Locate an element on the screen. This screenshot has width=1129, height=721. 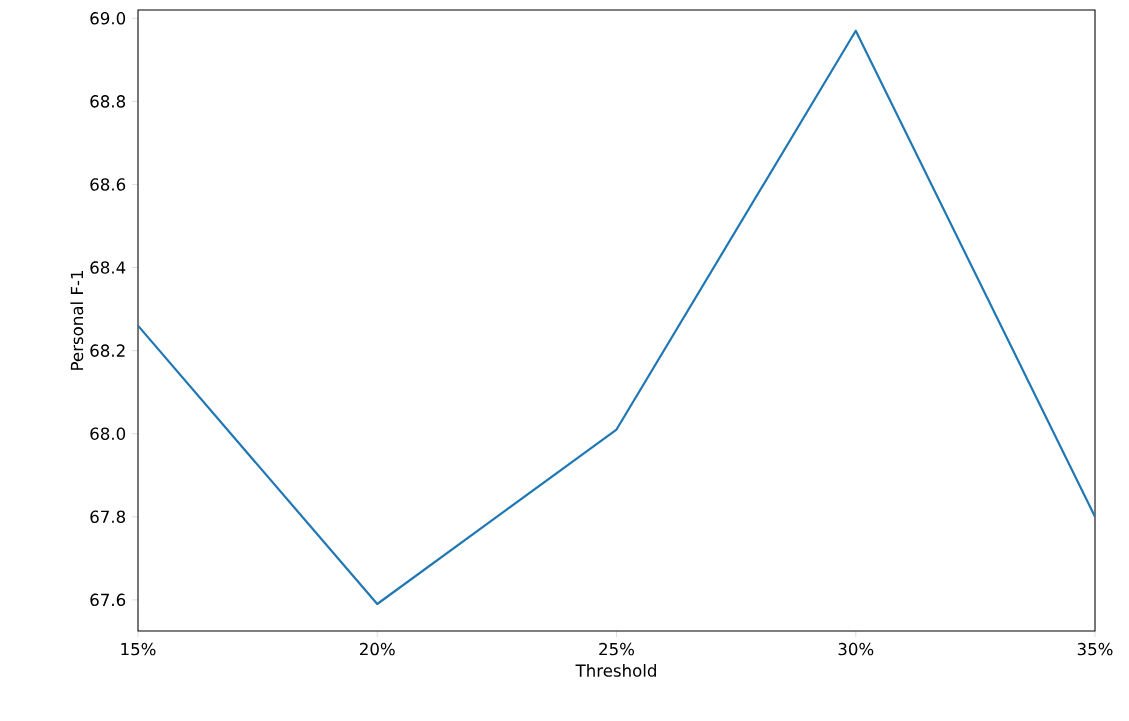
x-tick-label: 30% is located at coordinates (856, 649).